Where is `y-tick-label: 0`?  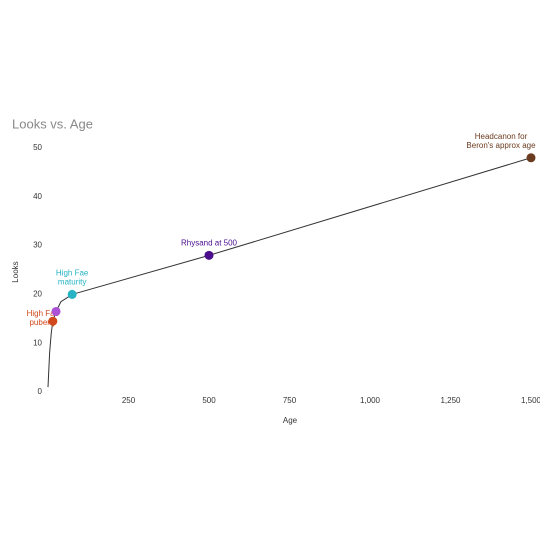 y-tick-label: 0 is located at coordinates (40, 391).